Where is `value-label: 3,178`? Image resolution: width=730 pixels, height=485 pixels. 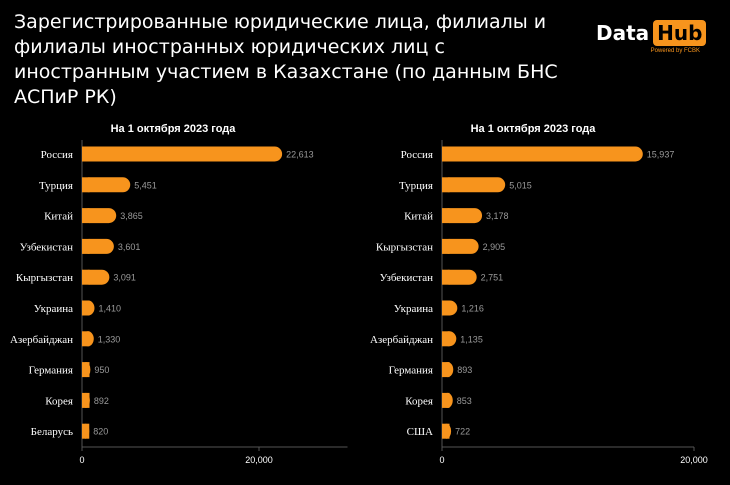
value-label: 3,178 is located at coordinates (497, 216).